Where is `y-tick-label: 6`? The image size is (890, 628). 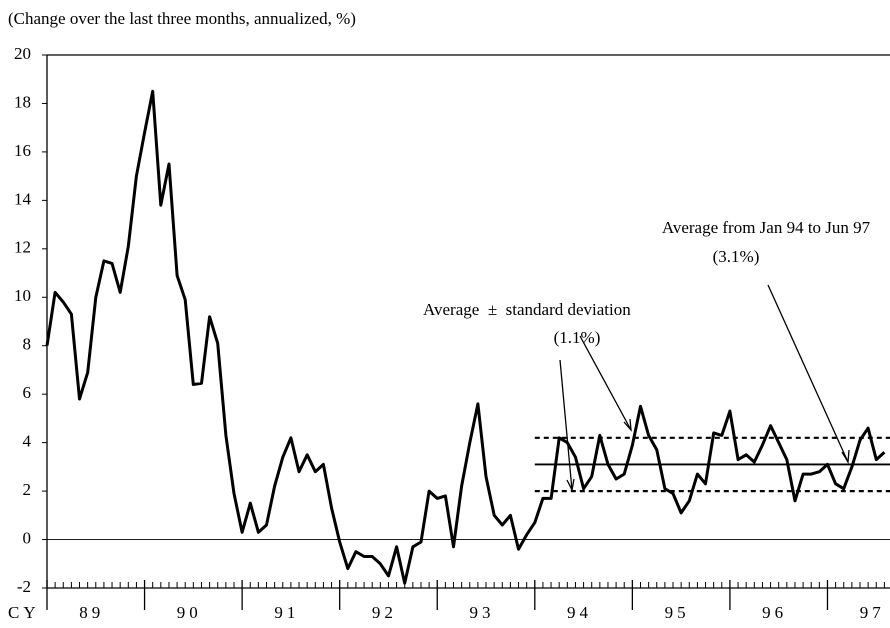 y-tick-label: 6 is located at coordinates (27, 392).